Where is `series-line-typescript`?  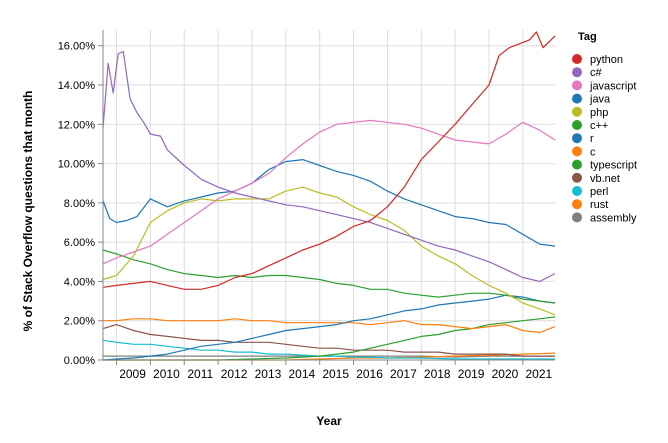 series-line-typescript is located at coordinates (329, 338).